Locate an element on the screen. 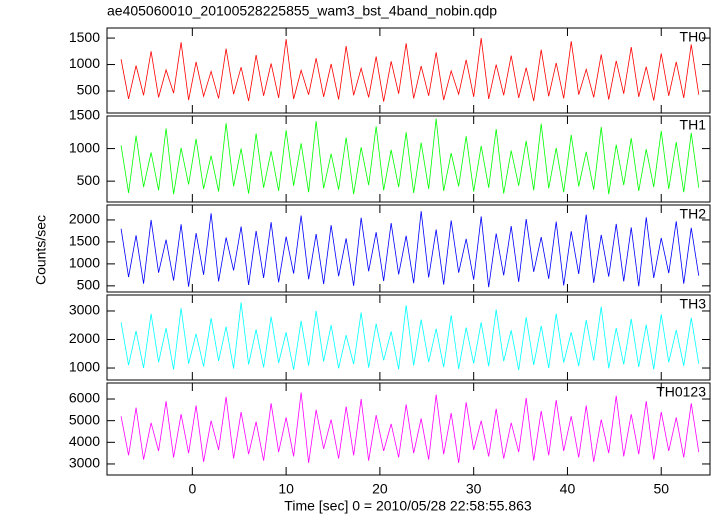 The image size is (717, 516). x-tick-label: 0 is located at coordinates (192, 489).